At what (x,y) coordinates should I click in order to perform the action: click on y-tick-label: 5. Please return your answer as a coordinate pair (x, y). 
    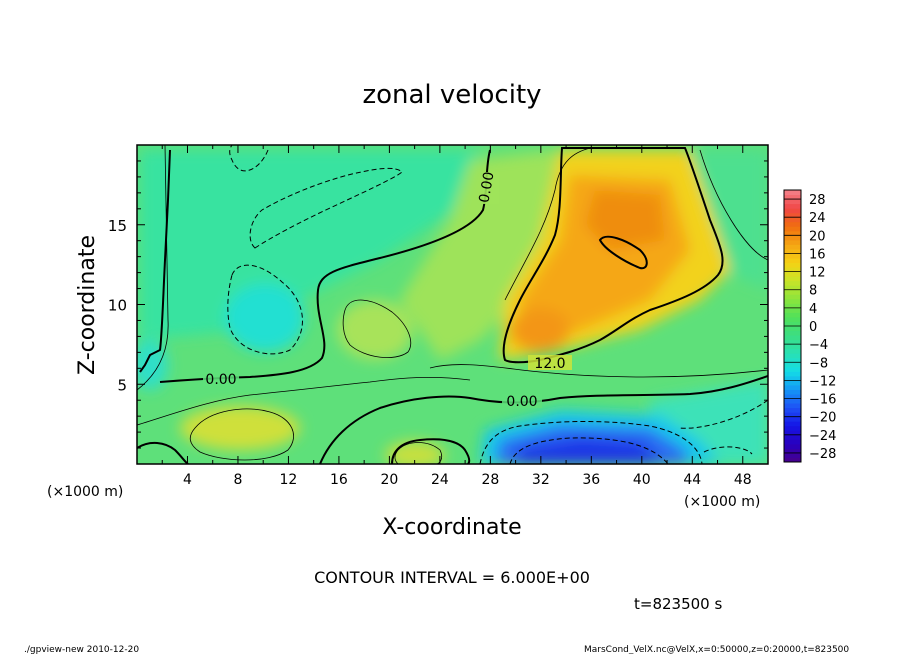
    Looking at the image, I should click on (122, 385).